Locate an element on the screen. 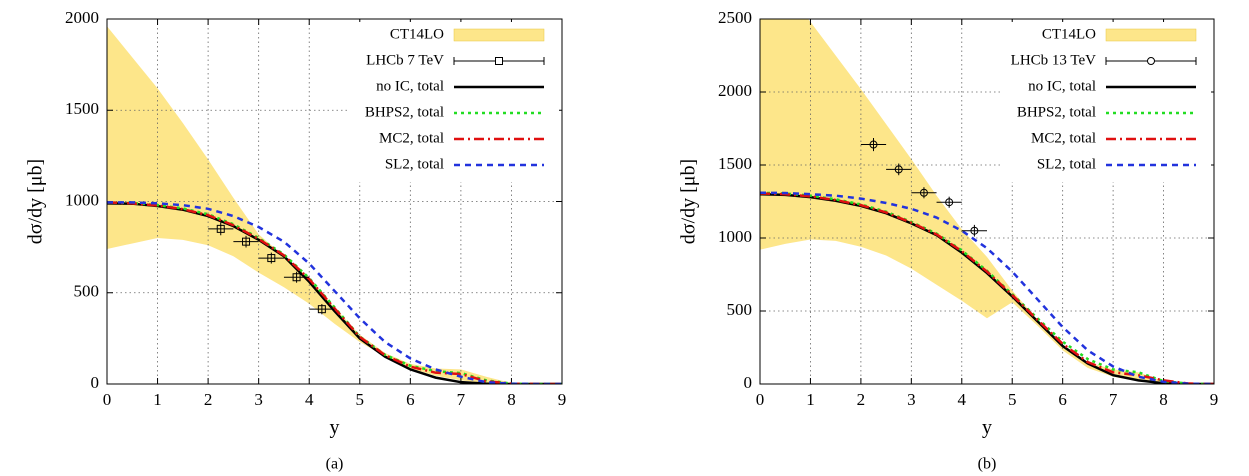 This screenshot has width=1249, height=476. legend-label: LHCb 7 TeV is located at coordinates (405, 60).